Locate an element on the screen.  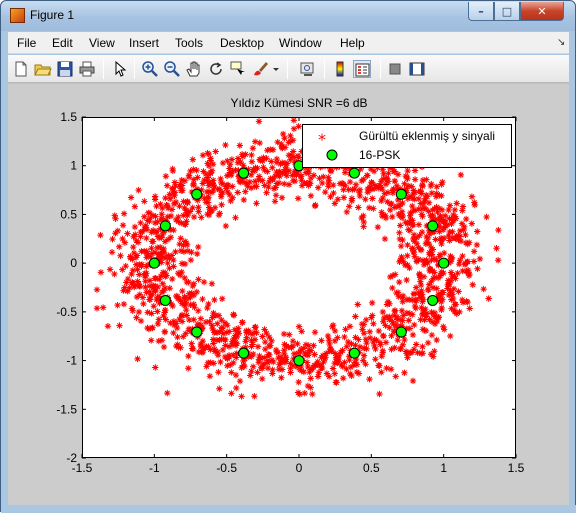
menu-help: Help is located at coordinates (352, 43).